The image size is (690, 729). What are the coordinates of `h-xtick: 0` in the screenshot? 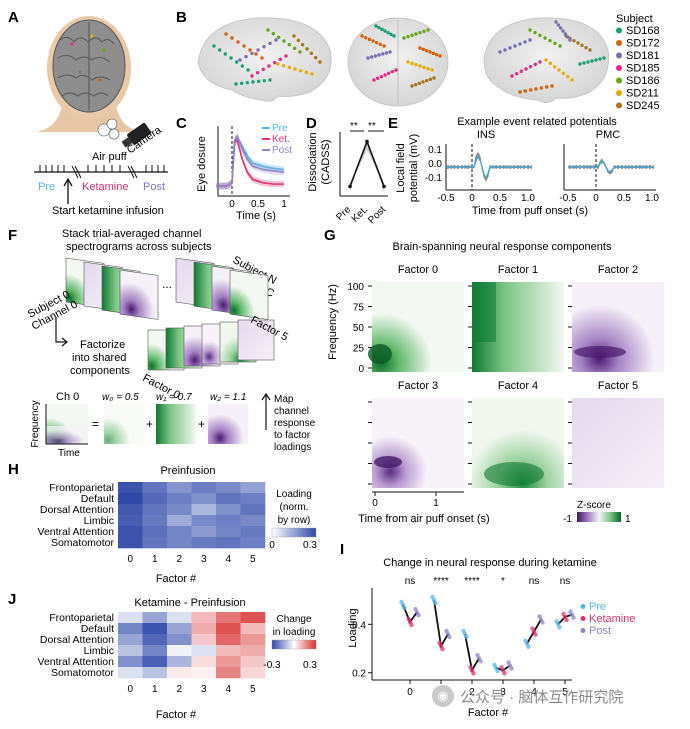 It's located at (130, 559).